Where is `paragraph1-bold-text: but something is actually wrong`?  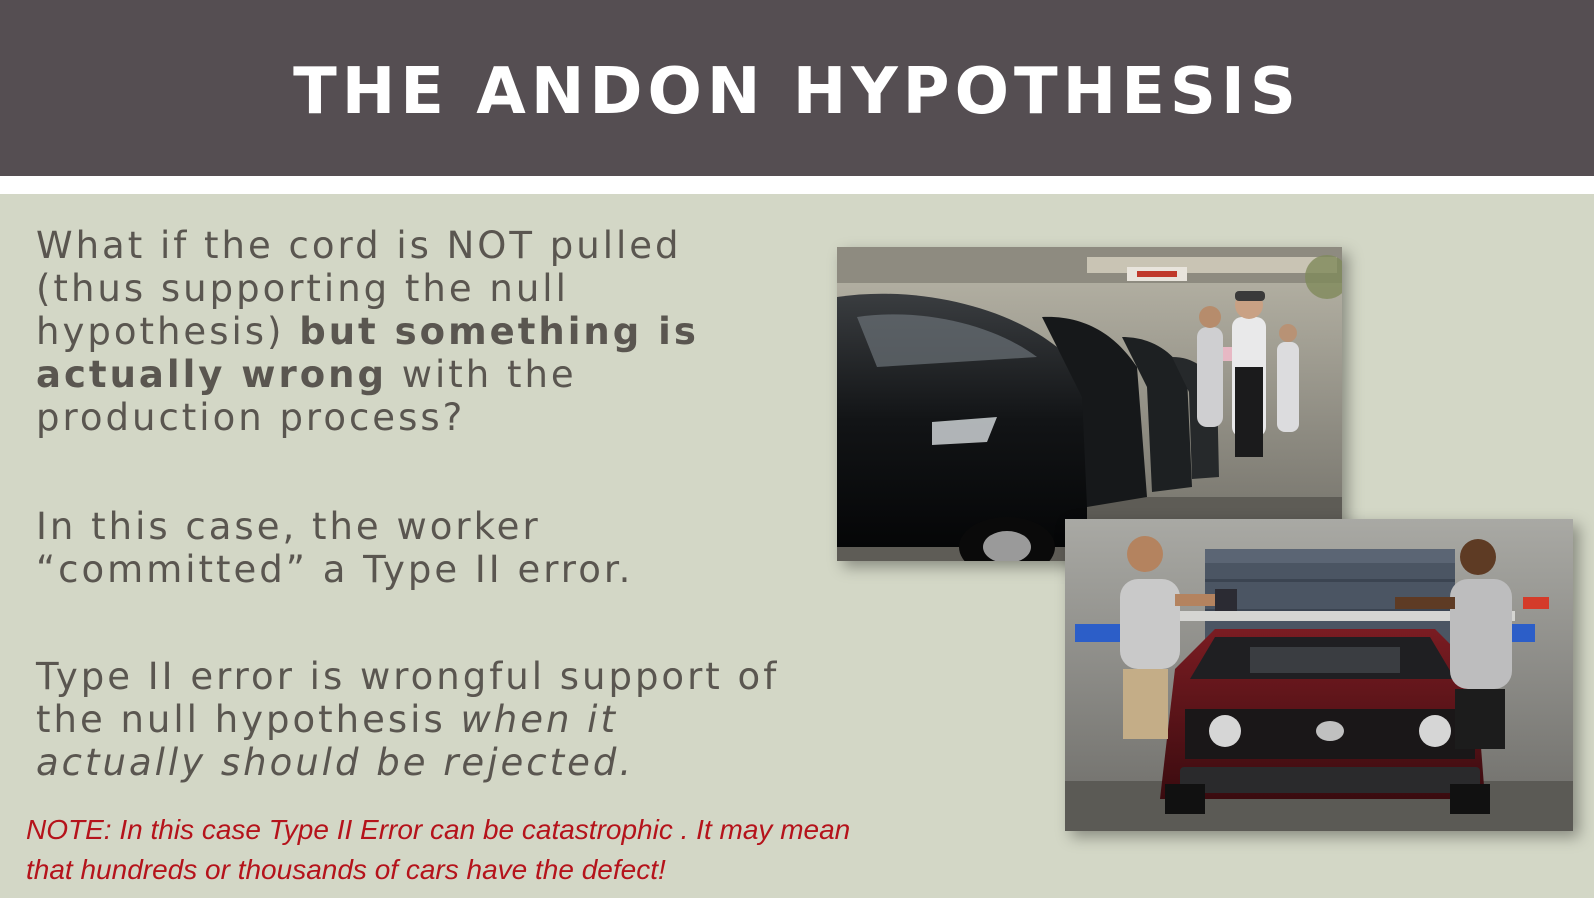 paragraph1-bold-text: but something is actually wrong is located at coordinates (367, 353).